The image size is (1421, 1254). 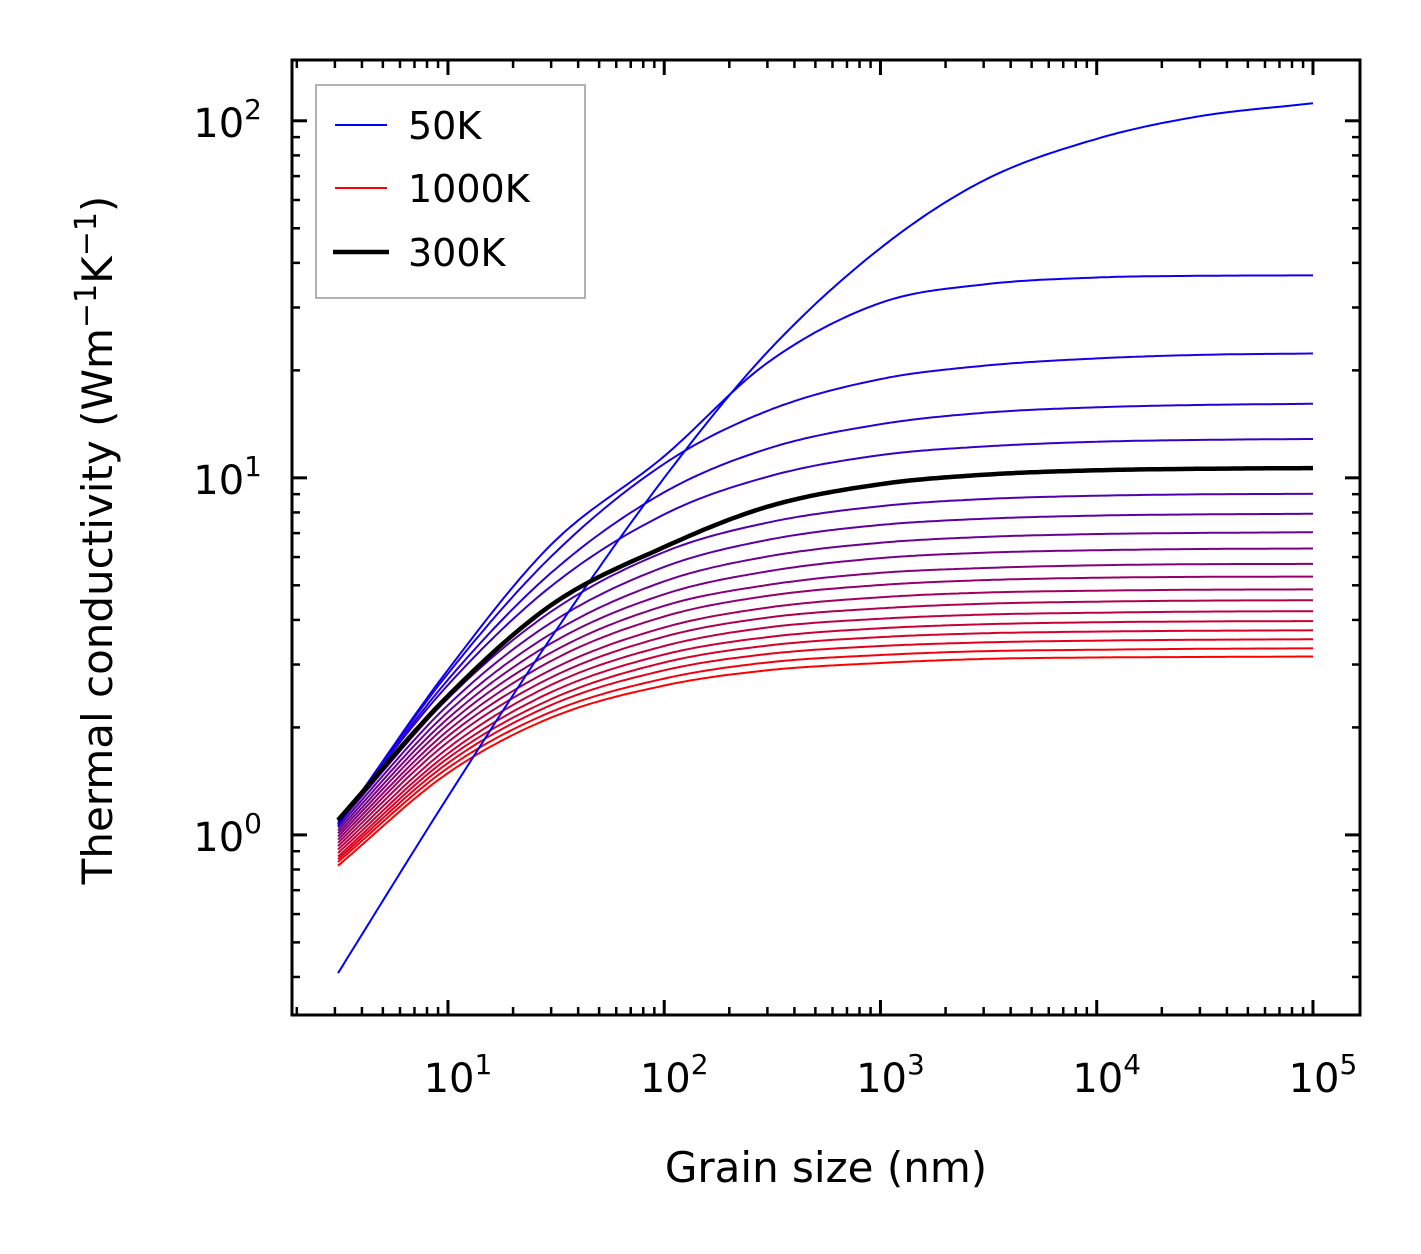 I want to click on y-tick-labels: 10⁰ 10¹ 10², so click(x=227, y=477).